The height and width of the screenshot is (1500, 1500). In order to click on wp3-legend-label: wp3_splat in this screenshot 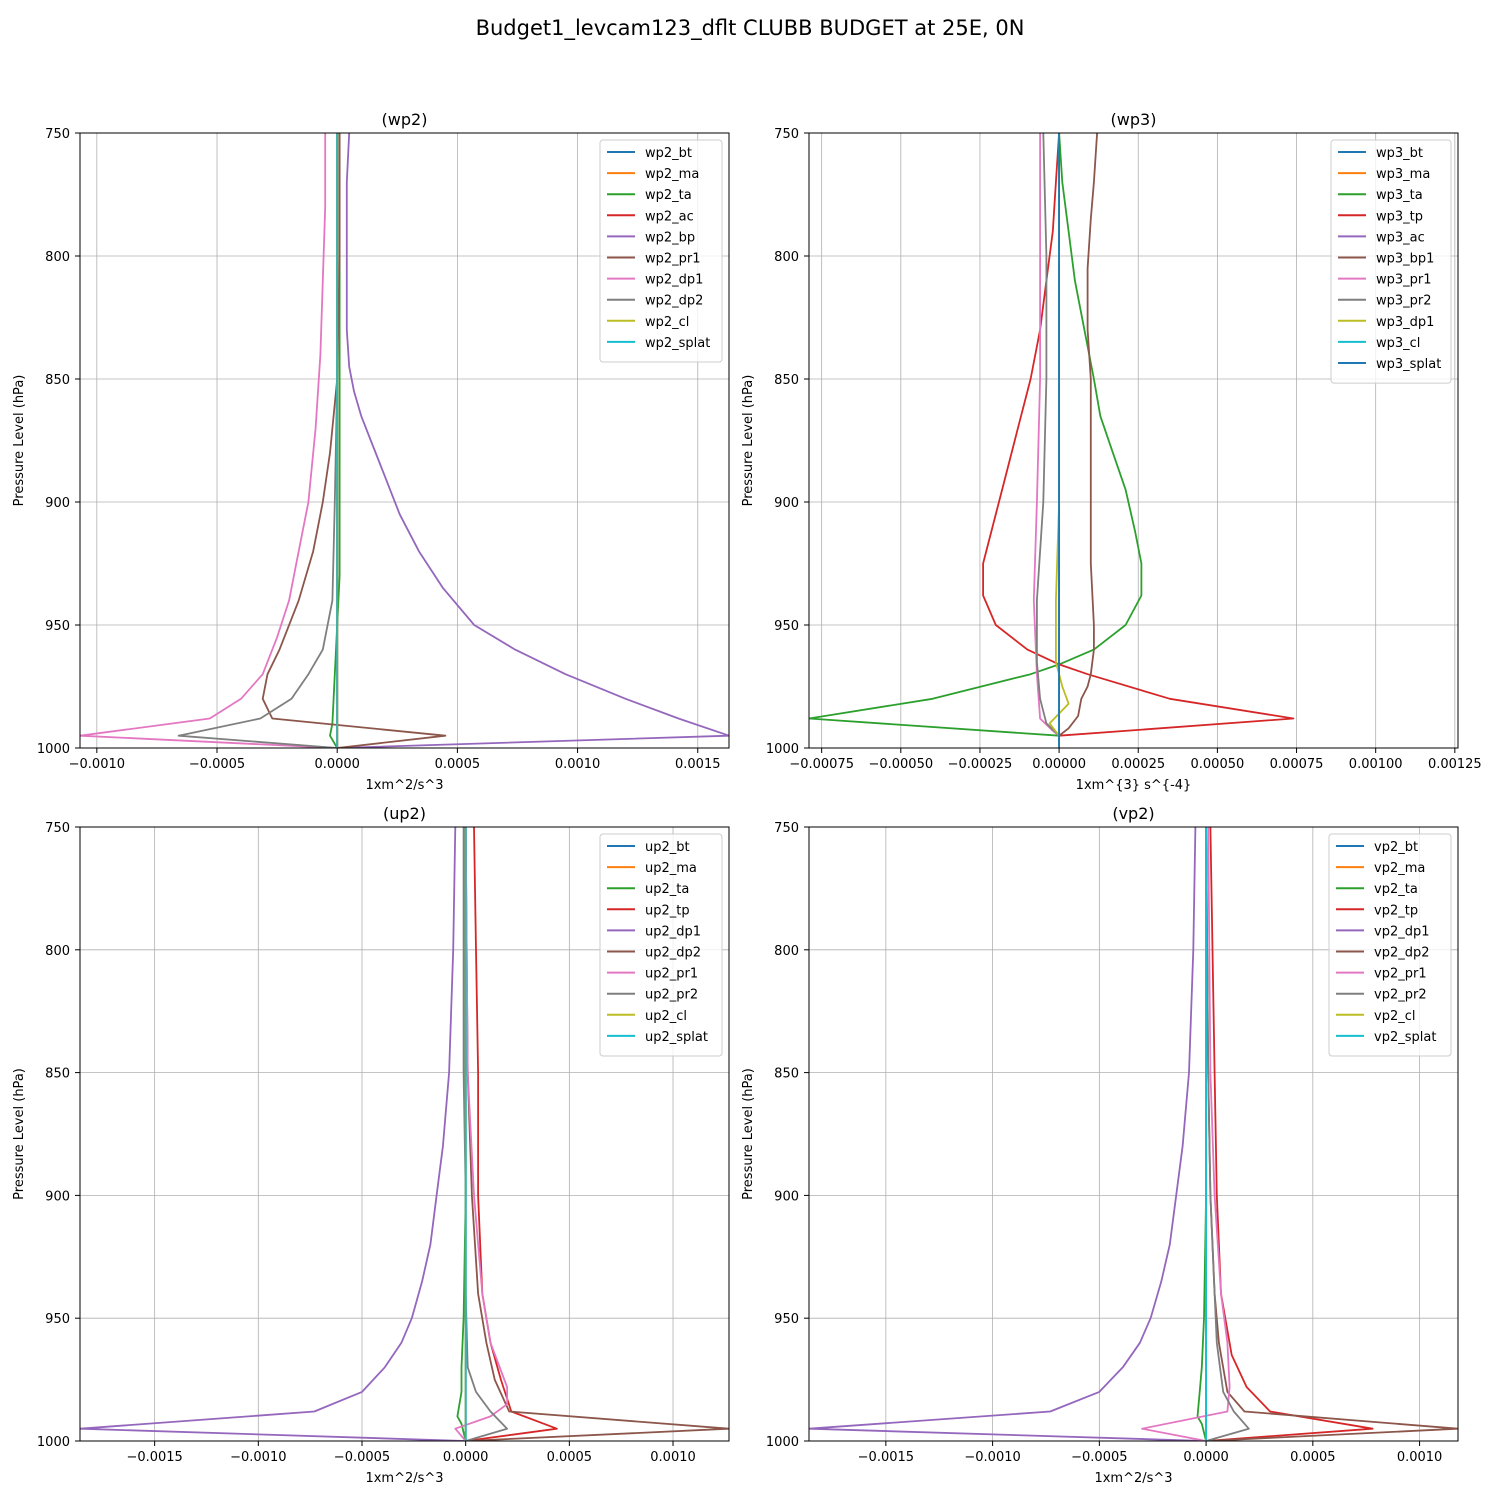, I will do `click(1408, 364)`.